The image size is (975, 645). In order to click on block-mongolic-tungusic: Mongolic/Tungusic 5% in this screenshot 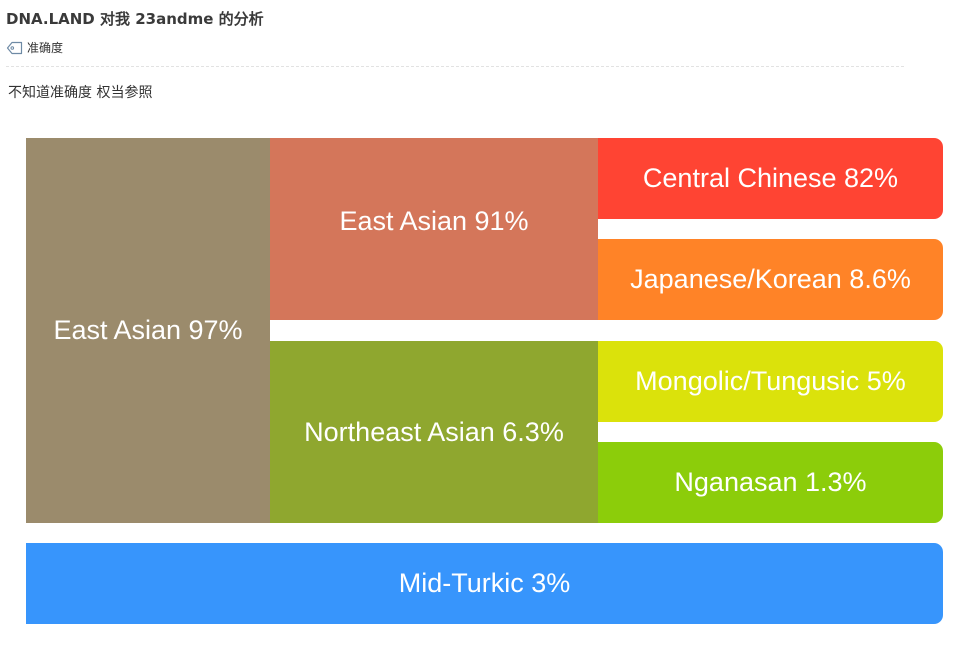, I will do `click(770, 381)`.